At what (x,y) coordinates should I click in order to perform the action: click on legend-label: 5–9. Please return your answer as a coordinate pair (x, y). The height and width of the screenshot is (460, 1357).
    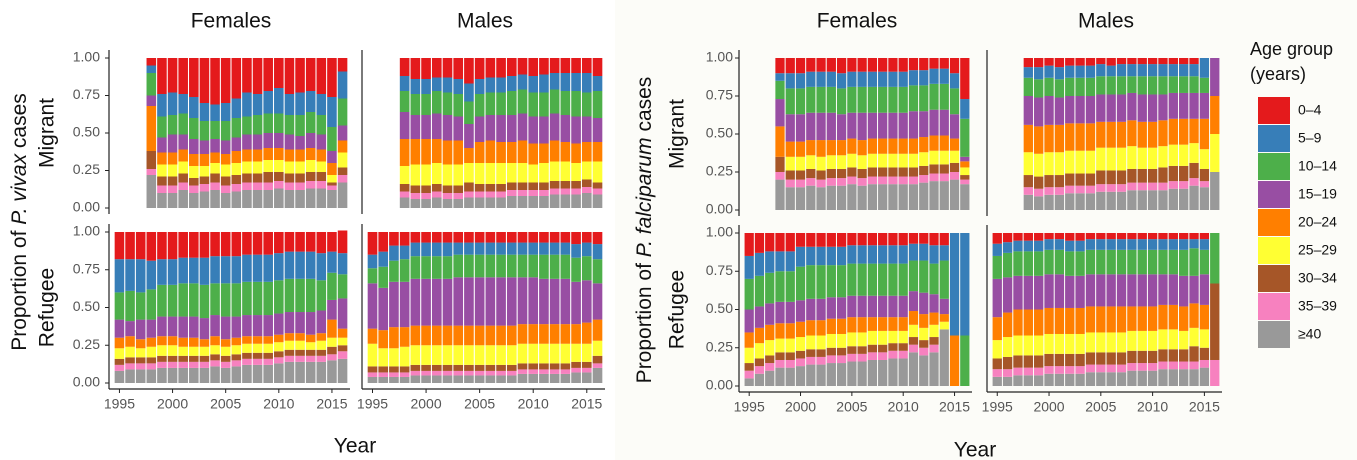
    Looking at the image, I should click on (1310, 138).